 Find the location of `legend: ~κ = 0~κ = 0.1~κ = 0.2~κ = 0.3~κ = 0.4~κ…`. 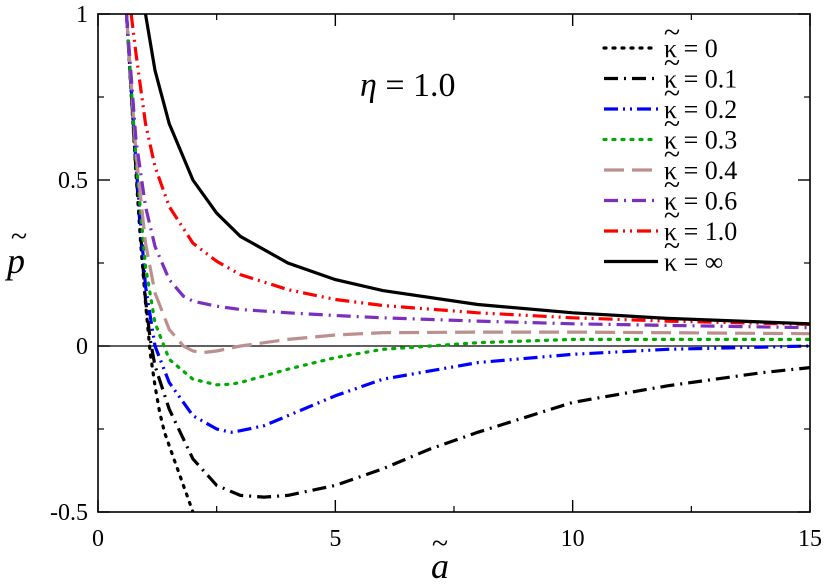

legend: ~κ = 0~κ = 0.1~κ = 0.2~κ = 0.3~κ = 0.4~κ… is located at coordinates (669, 146).